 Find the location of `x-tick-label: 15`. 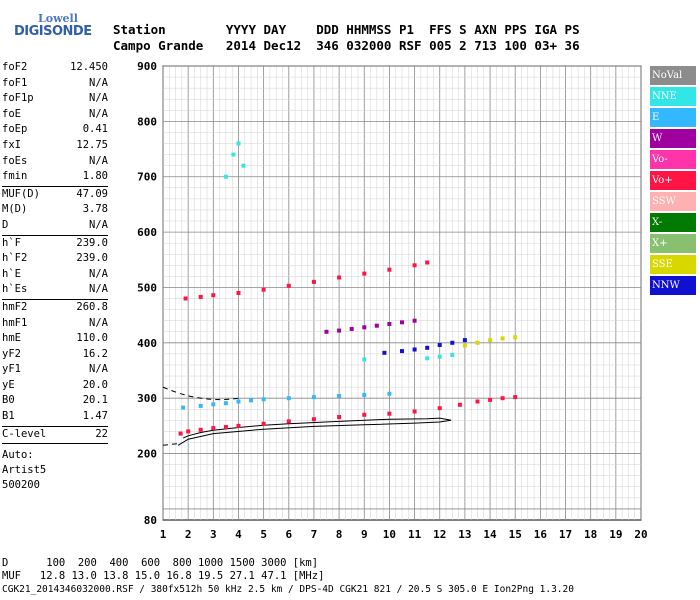

x-tick-label: 15 is located at coordinates (515, 534).